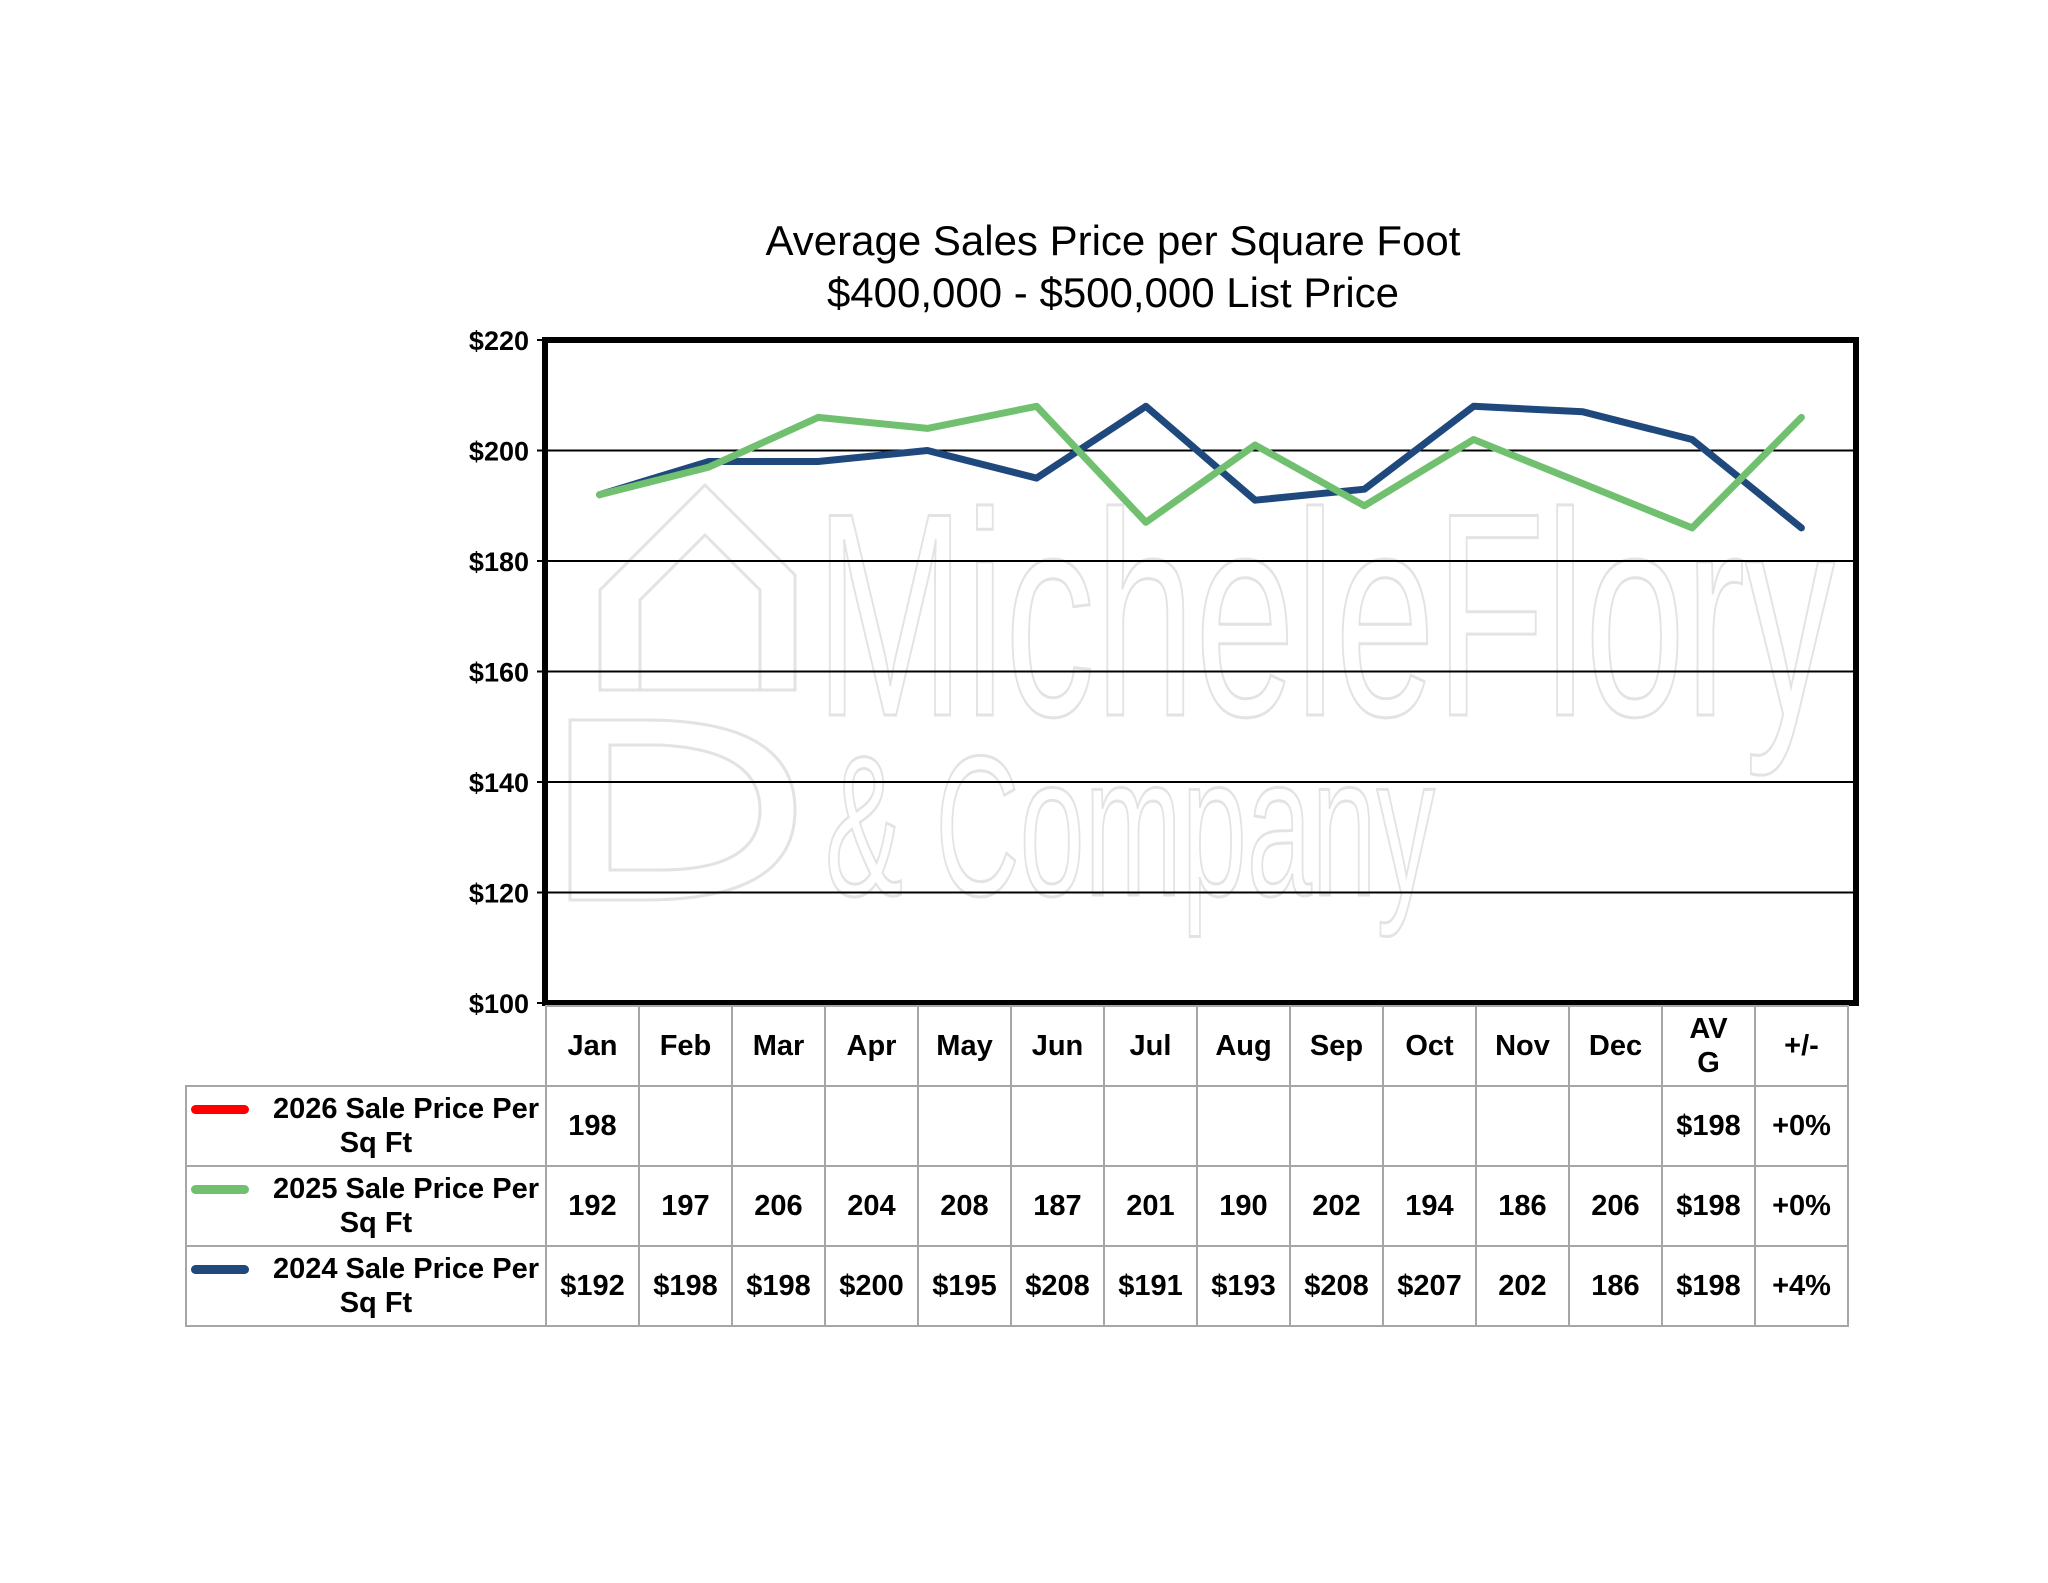  What do you see at coordinates (499, 894) in the screenshot?
I see `y-tick-label: $120` at bounding box center [499, 894].